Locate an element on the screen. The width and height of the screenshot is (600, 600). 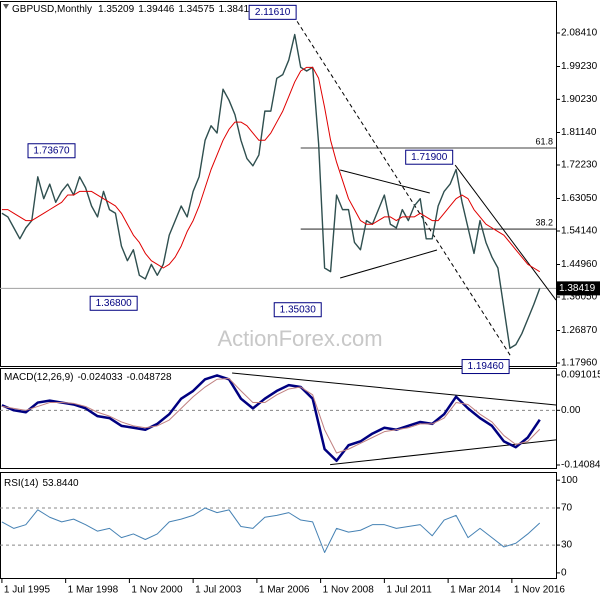
x-tick-label: 1 Nov 2000 is located at coordinates (157, 590).